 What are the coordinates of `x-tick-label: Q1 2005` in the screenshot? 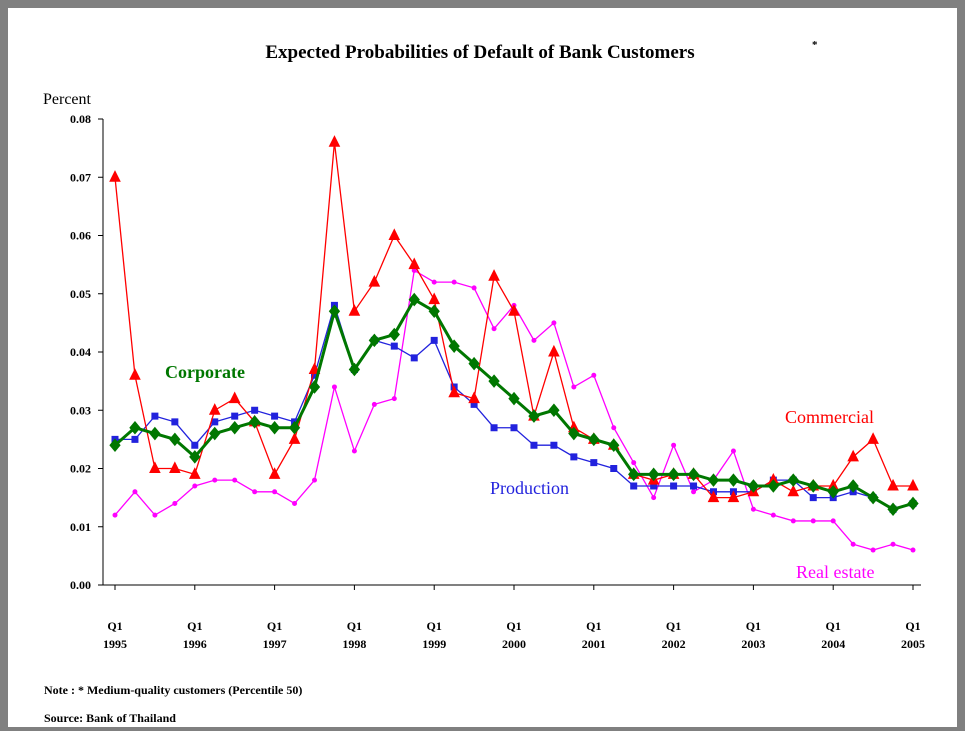 It's located at (913, 635).